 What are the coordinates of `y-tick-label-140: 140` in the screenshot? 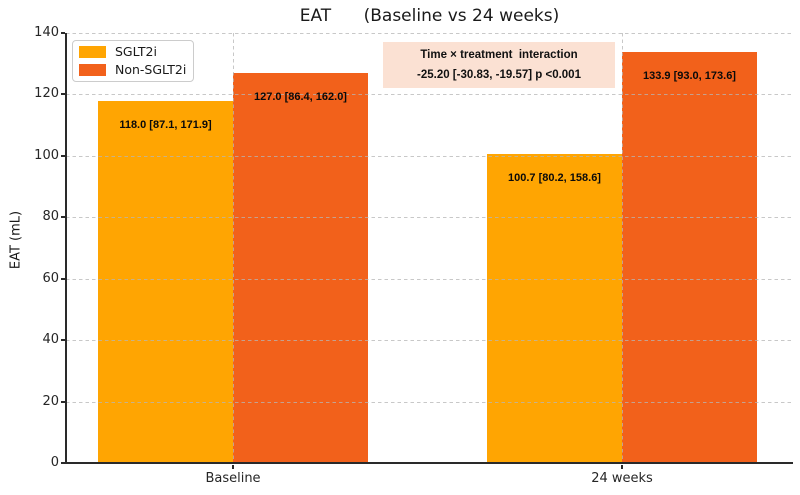 It's located at (46, 32).